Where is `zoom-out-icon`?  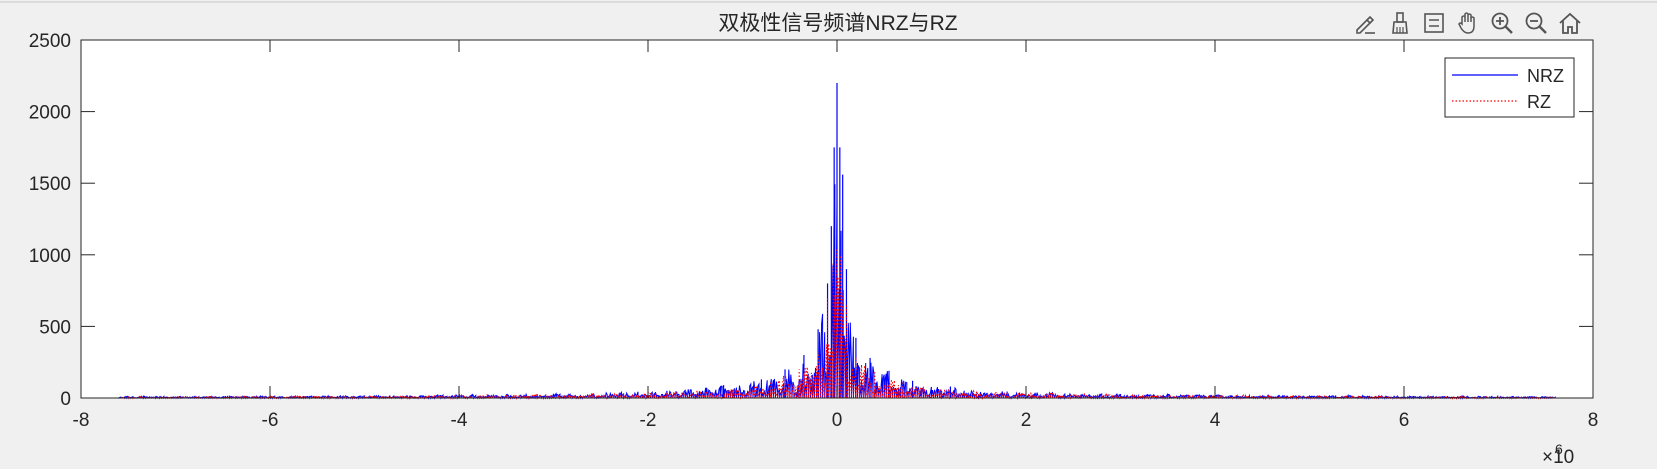 zoom-out-icon is located at coordinates (1536, 23).